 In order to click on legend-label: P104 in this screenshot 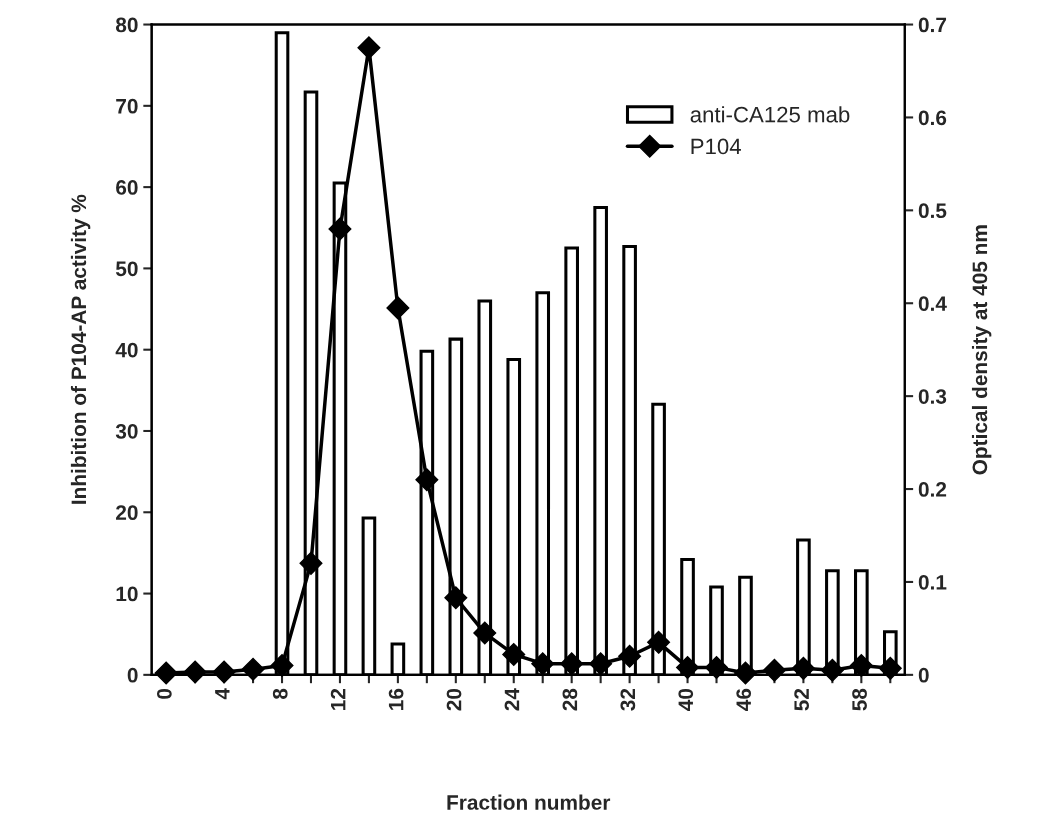, I will do `click(716, 146)`.